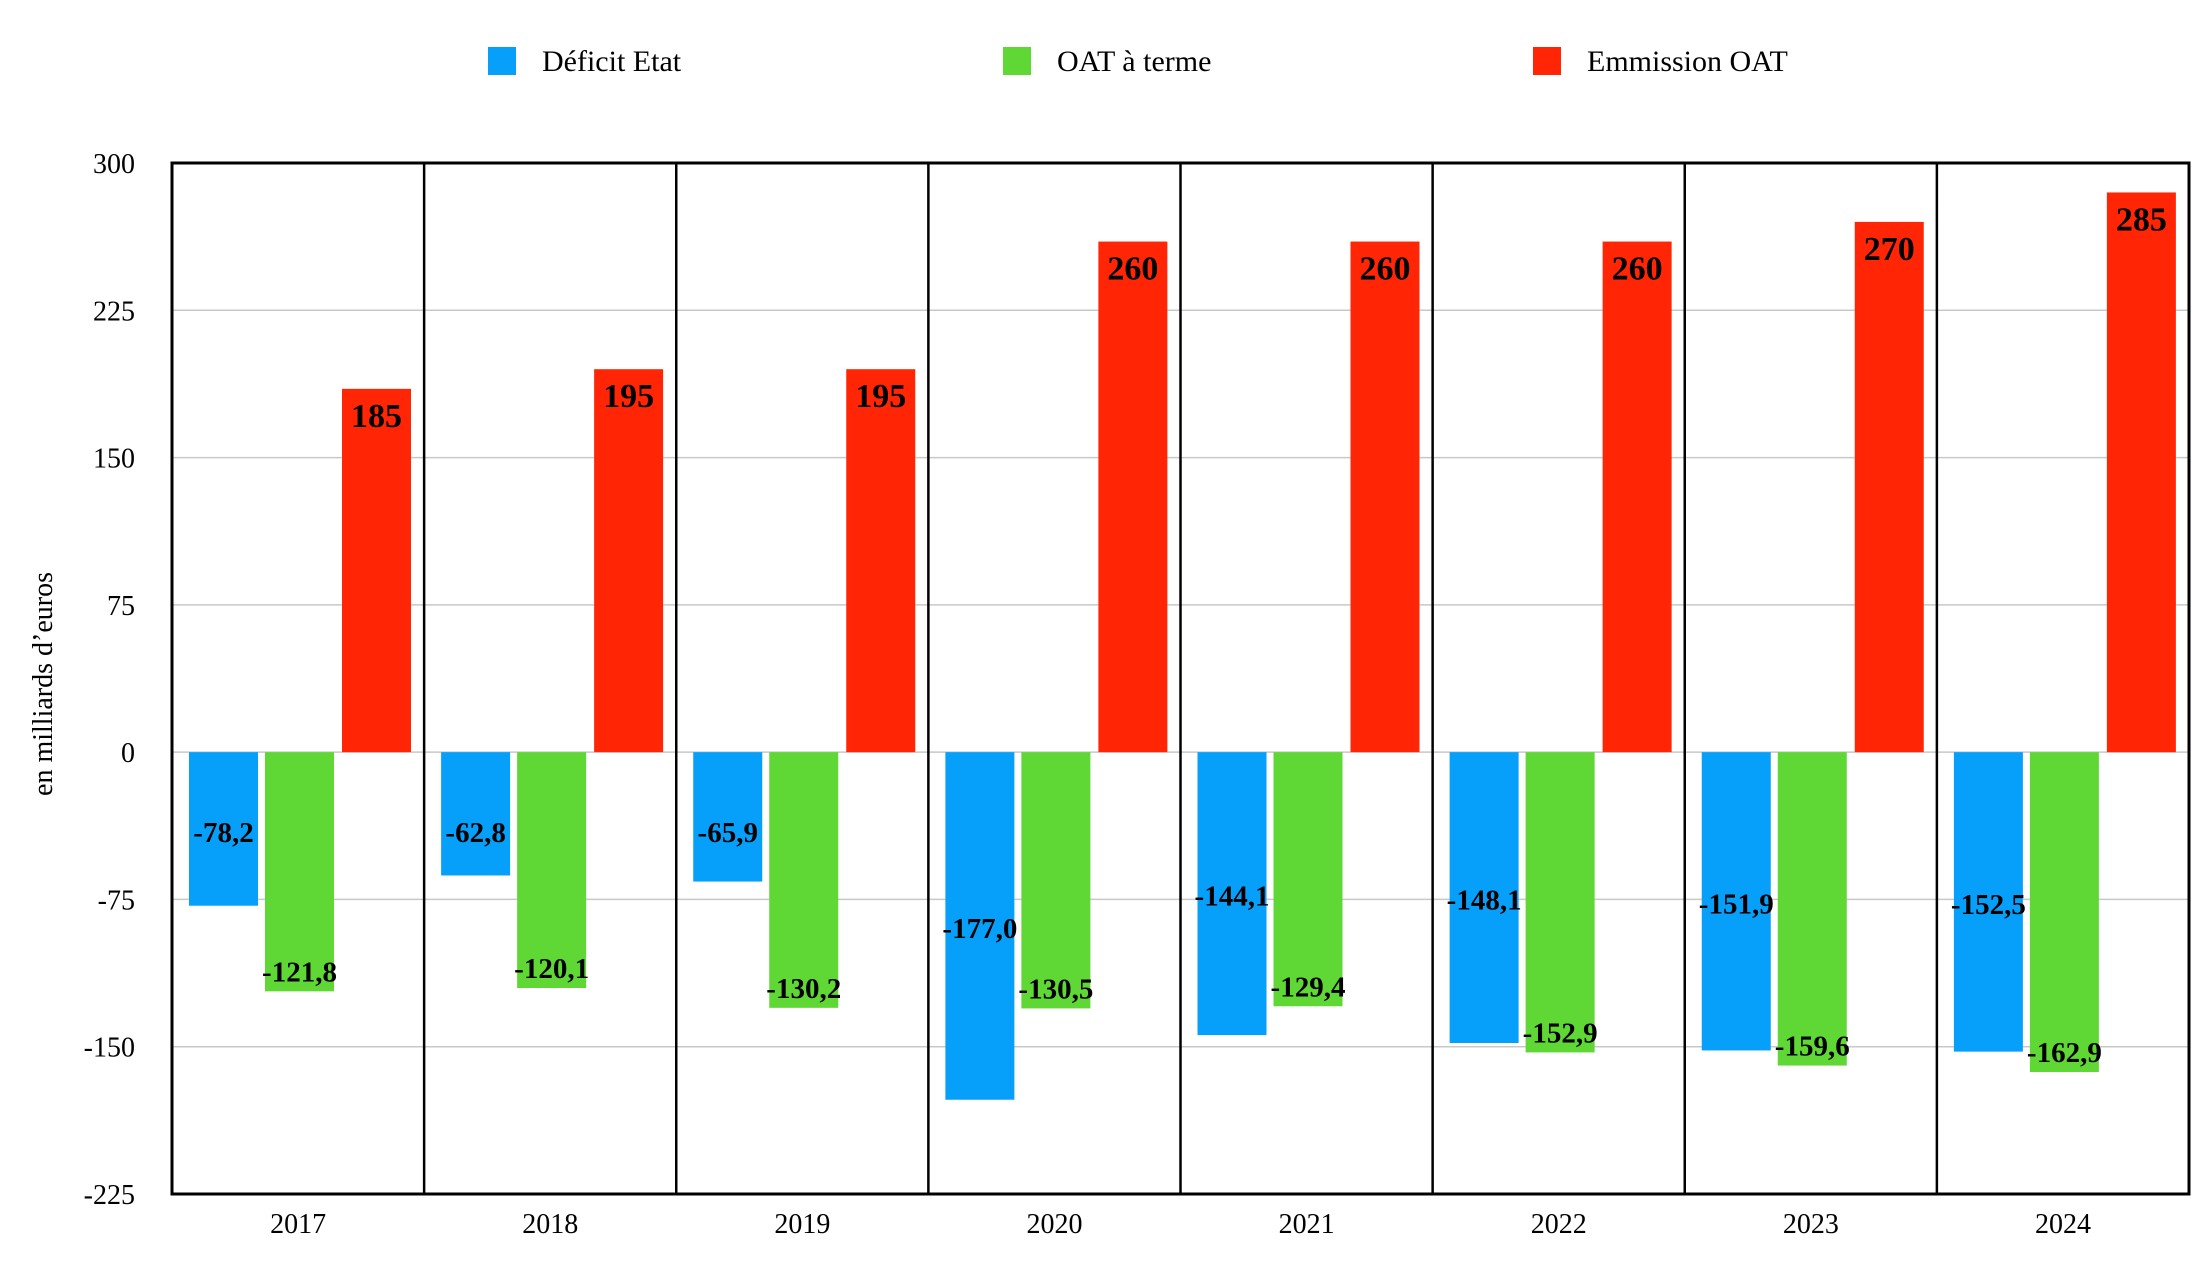 This screenshot has height=1281, width=2200. What do you see at coordinates (43, 684) in the screenshot?
I see `y-axis-title: en milliards d’euros` at bounding box center [43, 684].